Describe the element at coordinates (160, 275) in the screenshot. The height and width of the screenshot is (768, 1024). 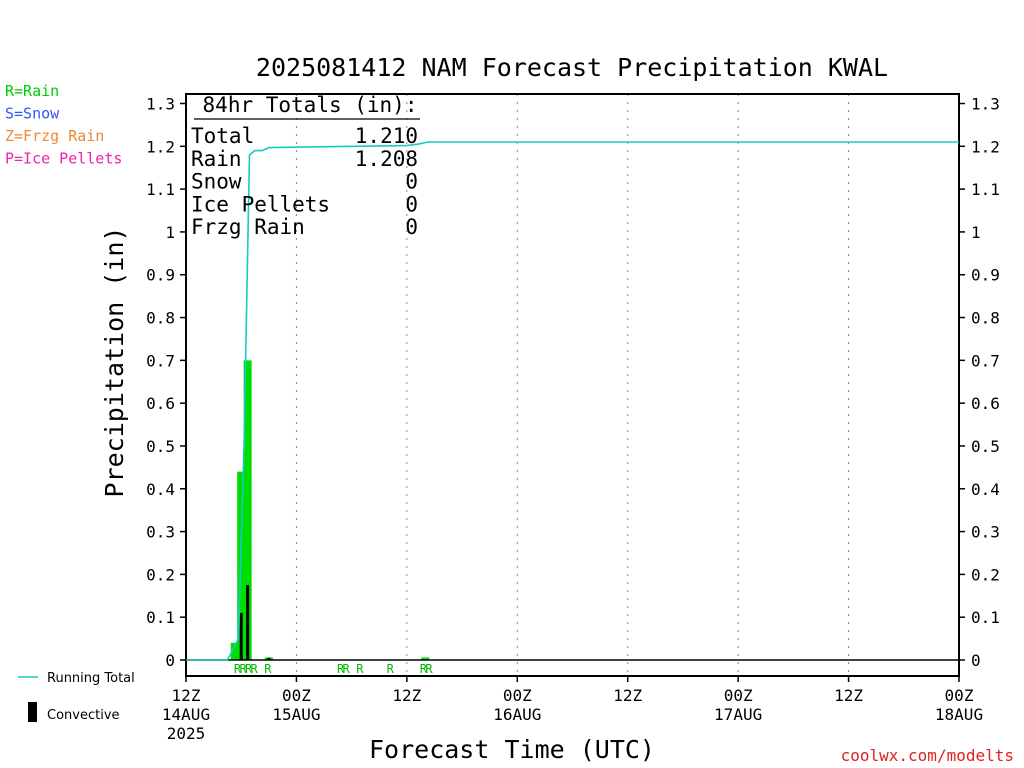
I see `y-tick-label-left: 0.9` at that location.